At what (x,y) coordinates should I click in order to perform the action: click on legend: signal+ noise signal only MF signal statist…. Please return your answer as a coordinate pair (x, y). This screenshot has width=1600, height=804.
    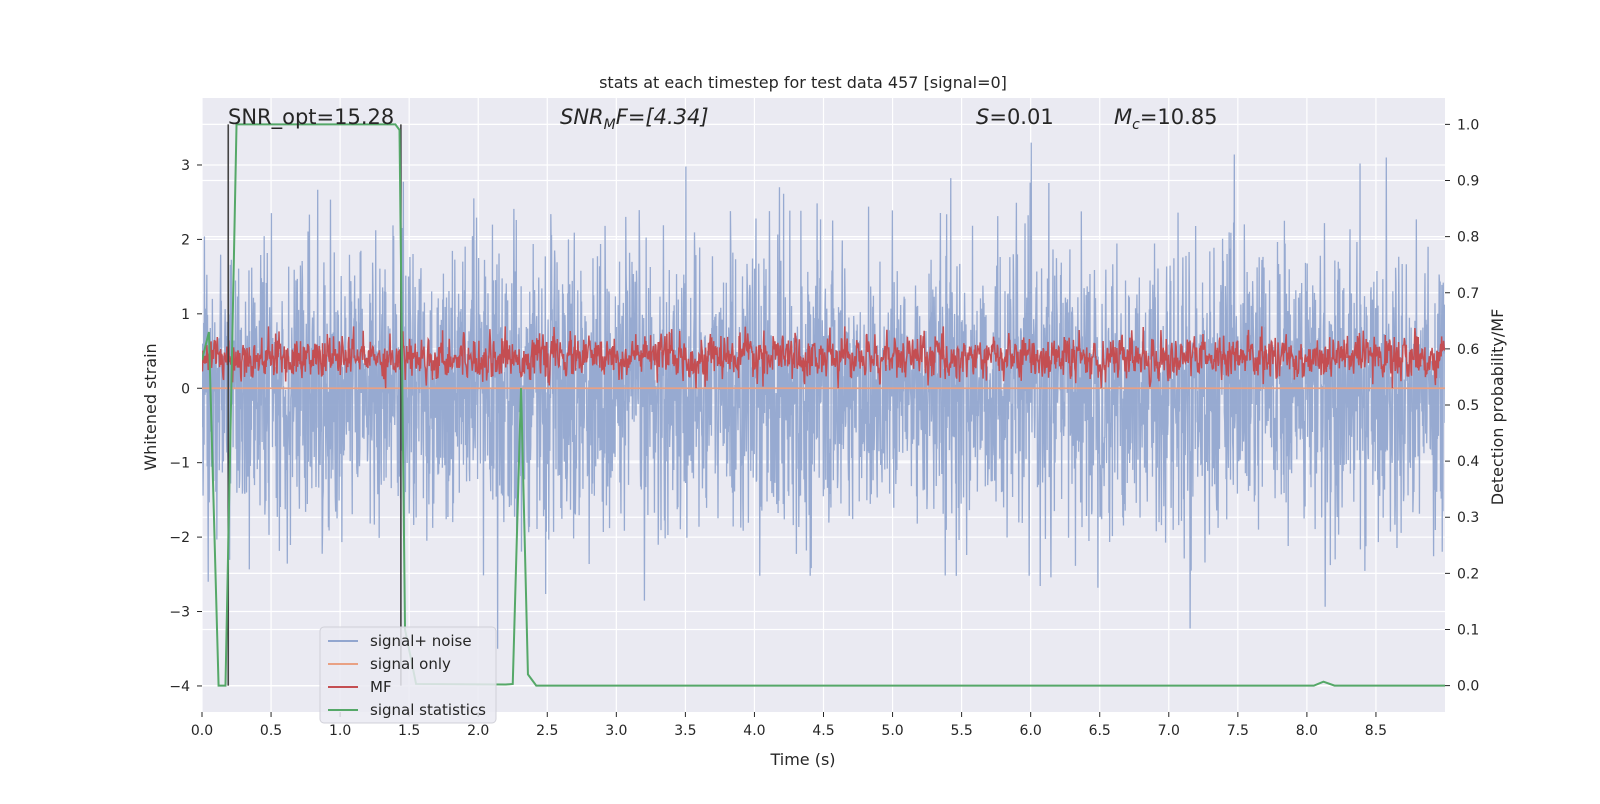
    Looking at the image, I should click on (408, 675).